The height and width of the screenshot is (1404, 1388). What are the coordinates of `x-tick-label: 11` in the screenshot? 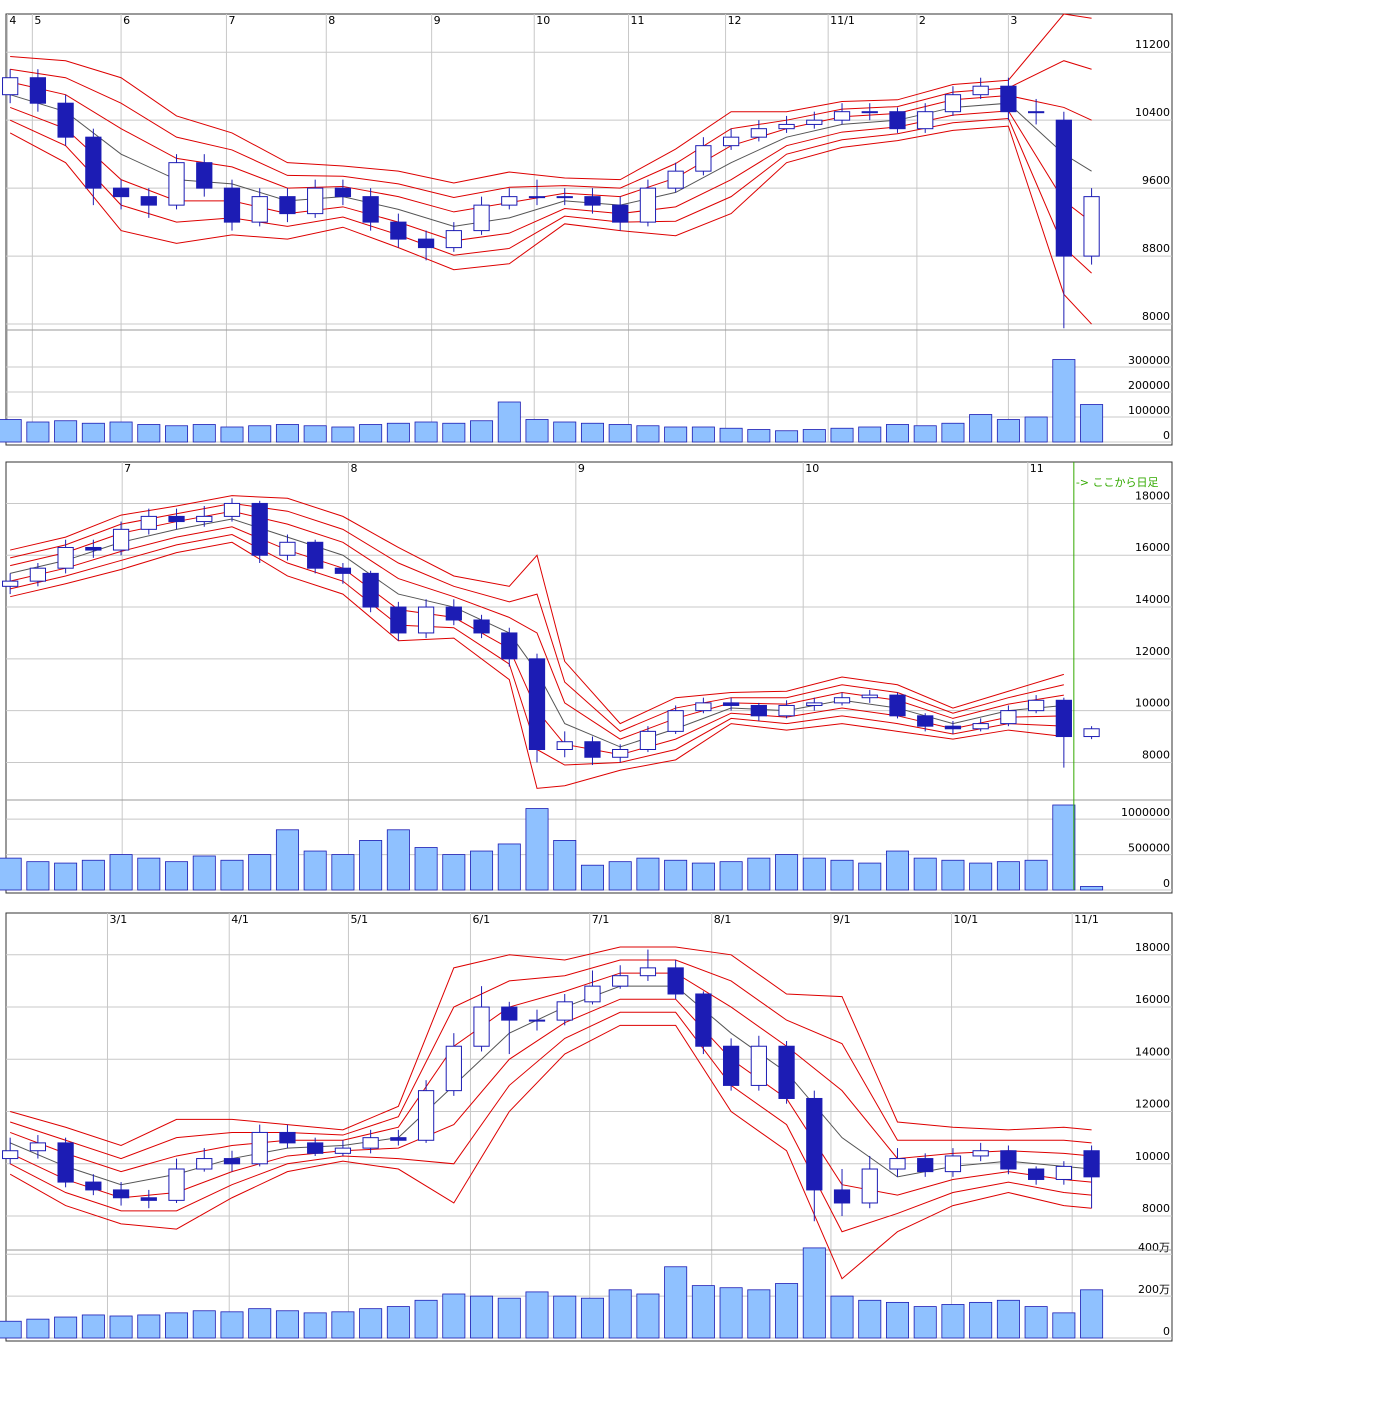 It's located at (638, 20).